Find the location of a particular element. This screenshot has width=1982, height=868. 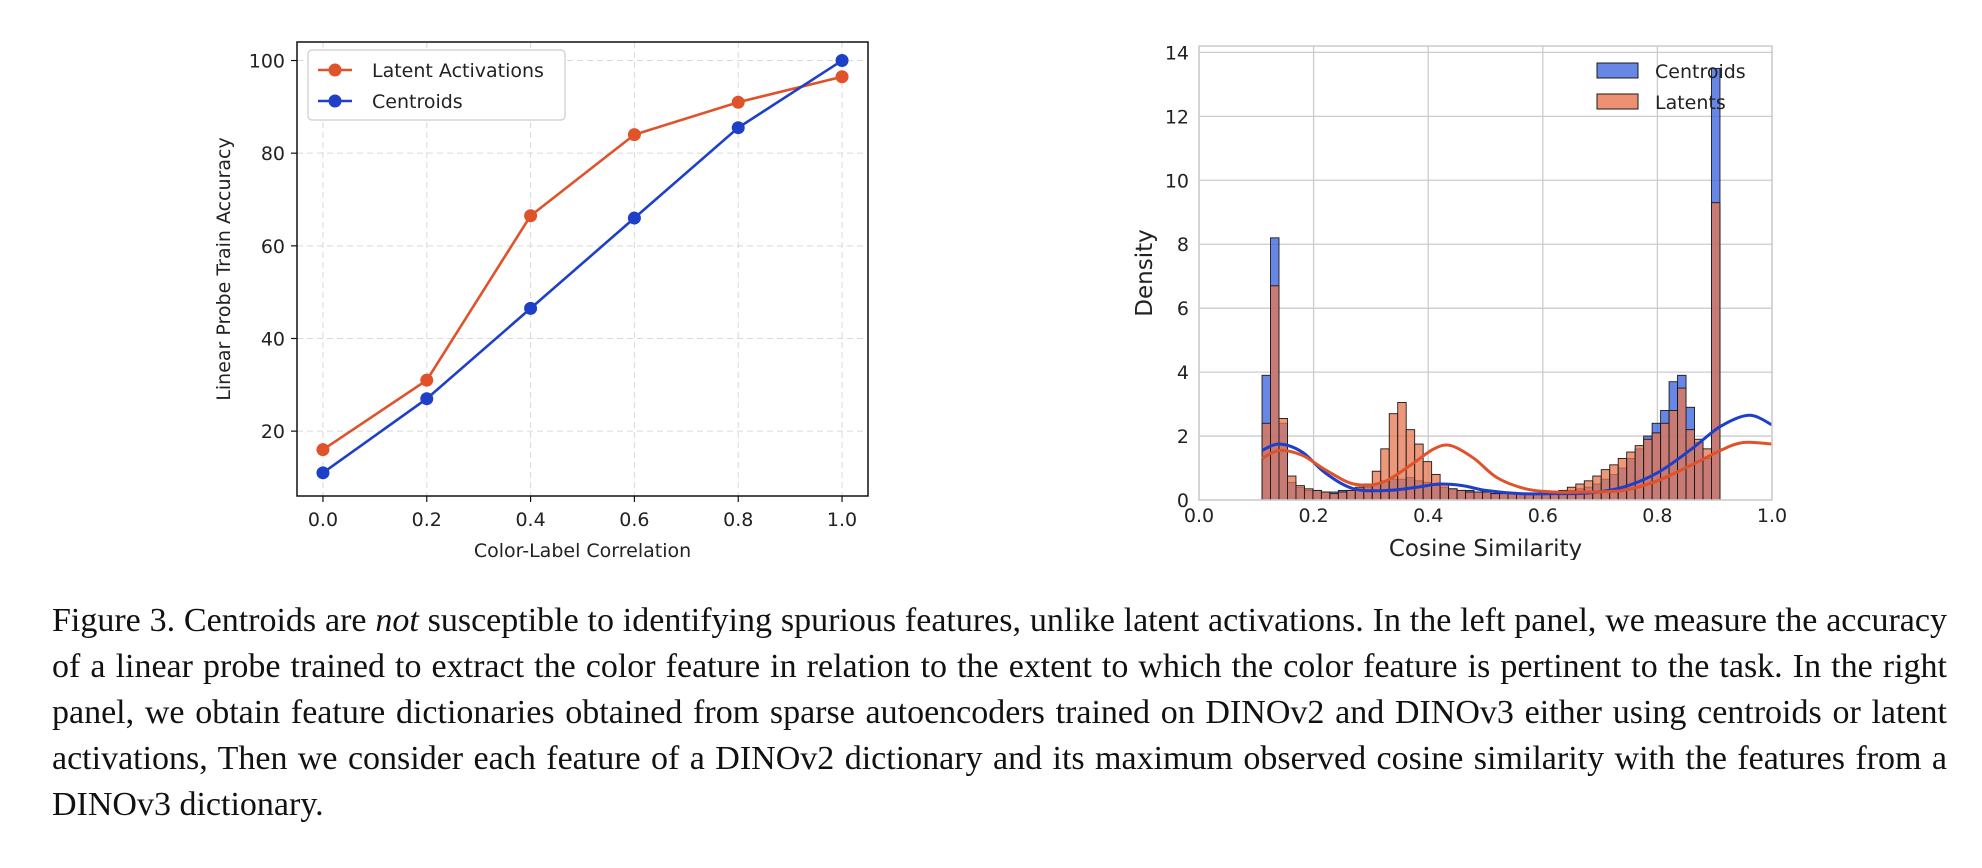

left-series is located at coordinates (582, 267).